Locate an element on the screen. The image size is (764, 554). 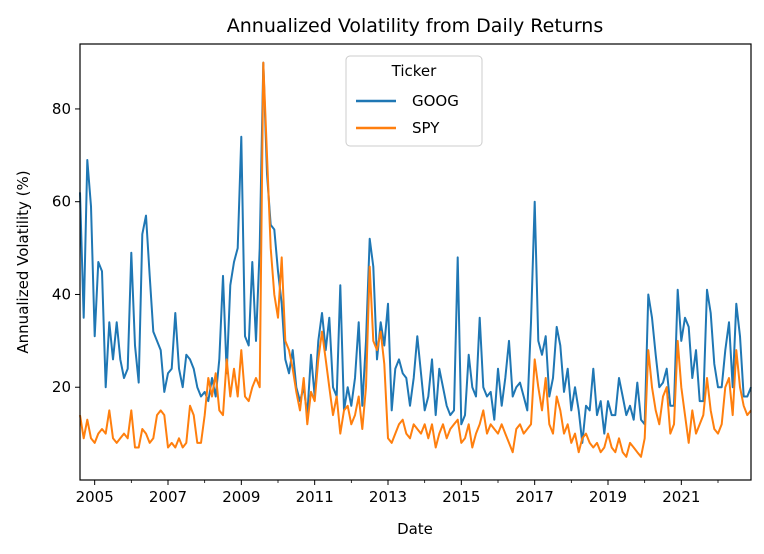
x-tick-label: 2007 is located at coordinates (168, 497).